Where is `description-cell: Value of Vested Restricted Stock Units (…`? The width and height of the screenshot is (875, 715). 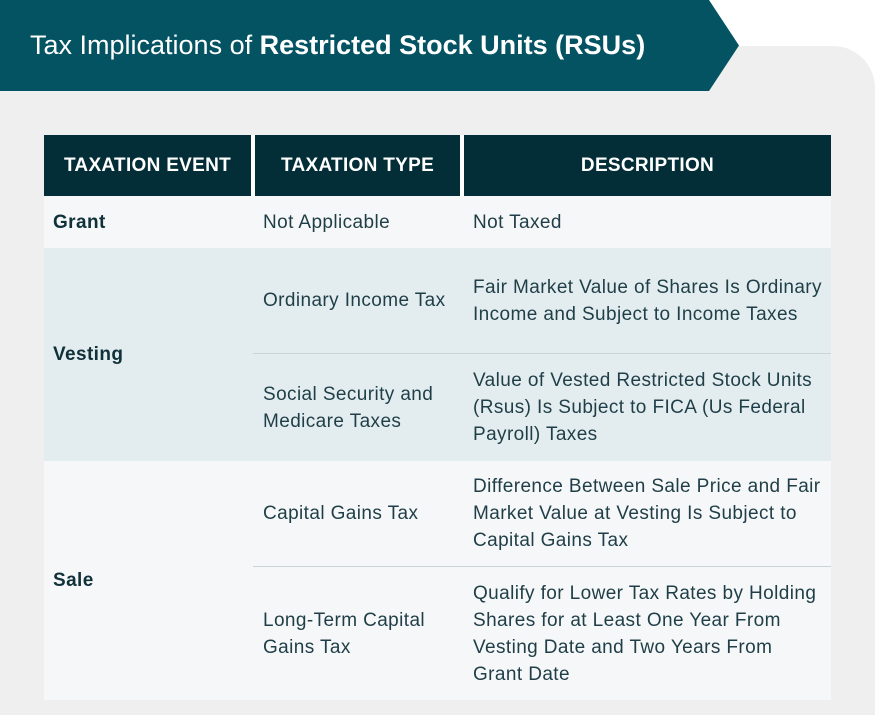
description-cell: Value of Vested Restricted Stock Units (… is located at coordinates (646, 407).